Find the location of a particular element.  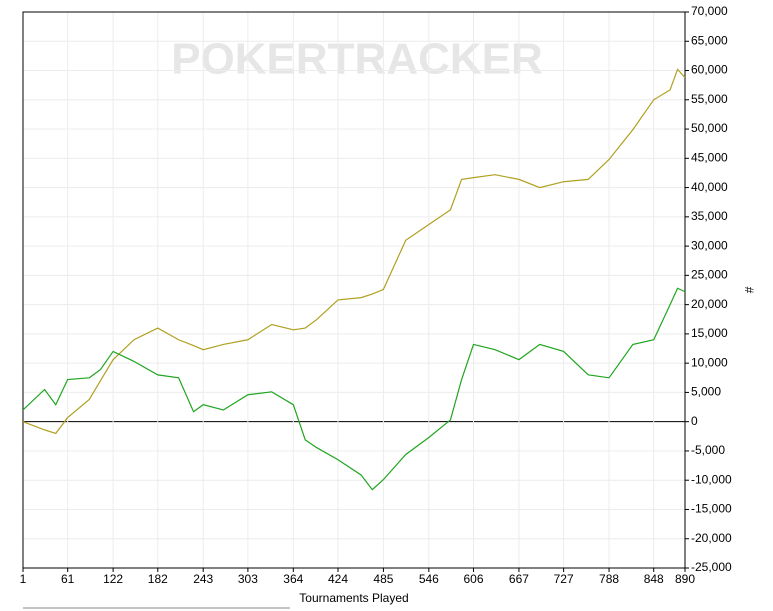

y-tick-label: 10,000 is located at coordinates (709, 362).